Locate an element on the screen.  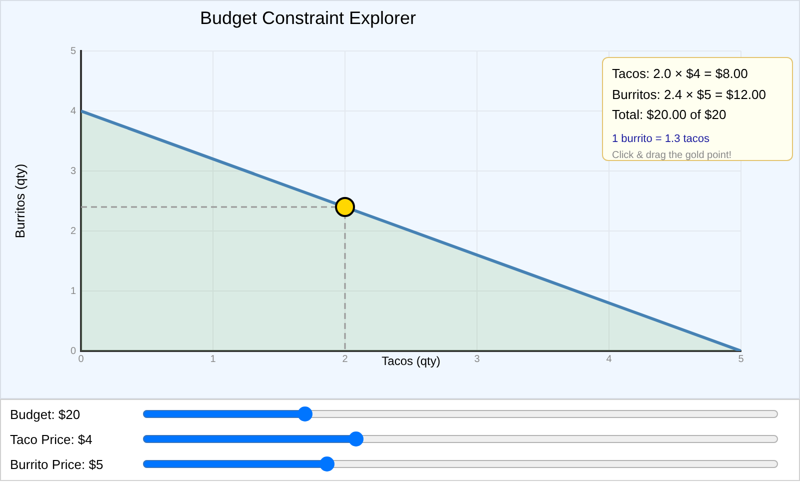
y-tick-label: 2 is located at coordinates (73, 231).